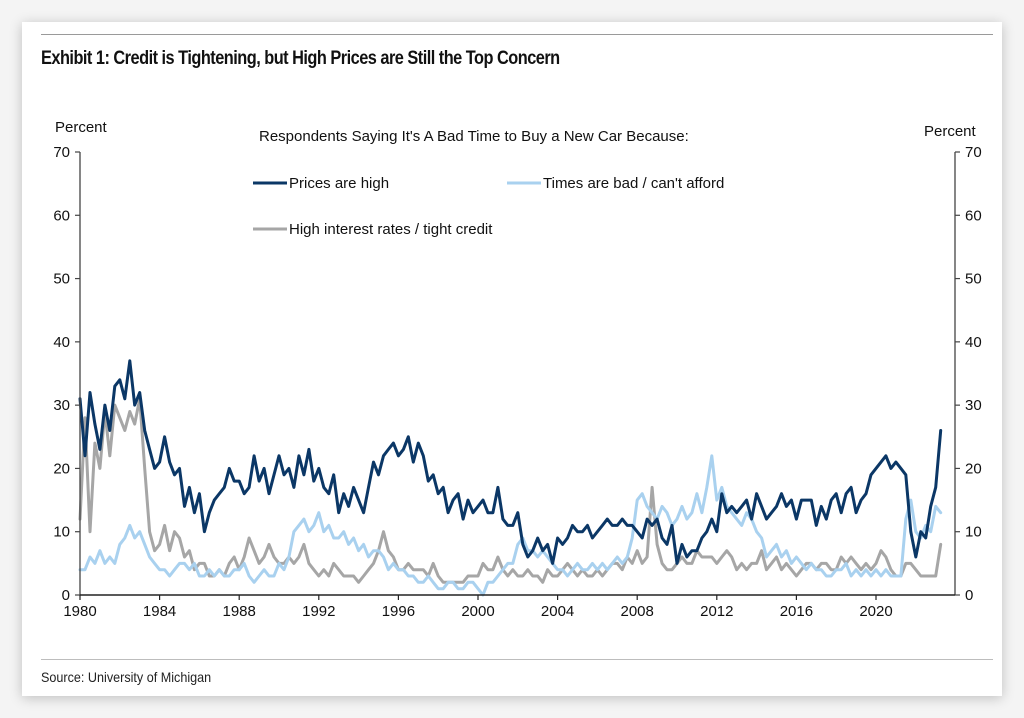  I want to click on legend-label-times-bad: Times are bad / can't afford, so click(633, 183).